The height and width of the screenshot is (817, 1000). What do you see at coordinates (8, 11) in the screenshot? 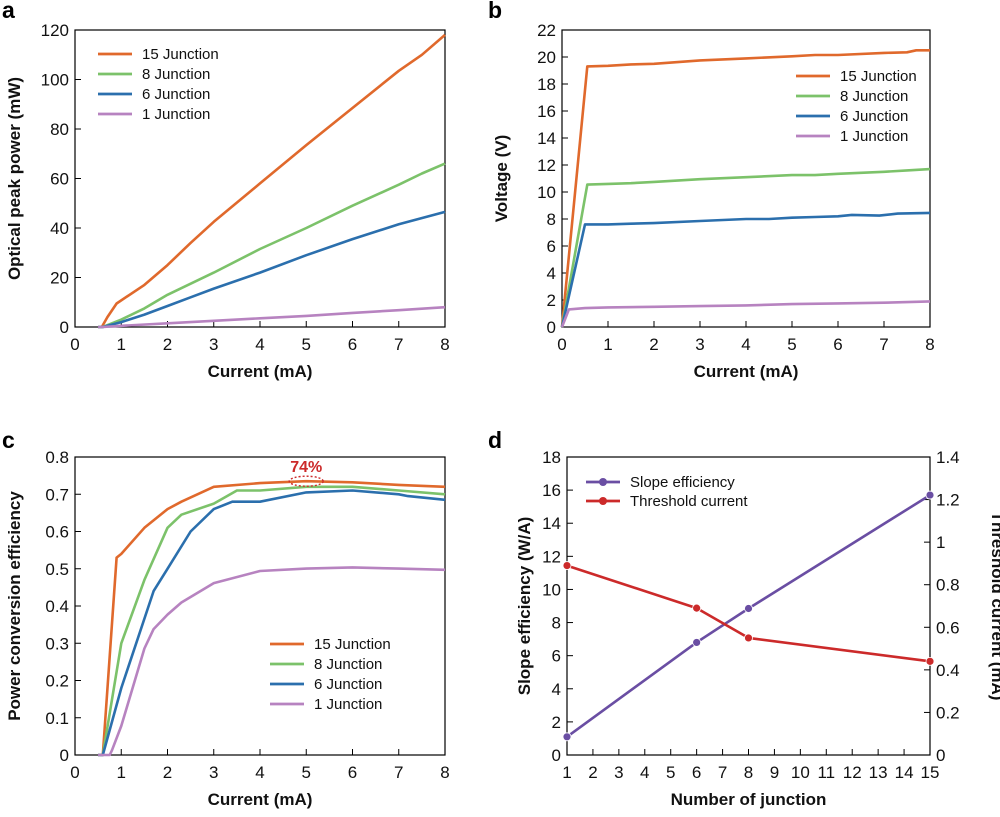
I see `panel-letter-a: a` at bounding box center [8, 11].